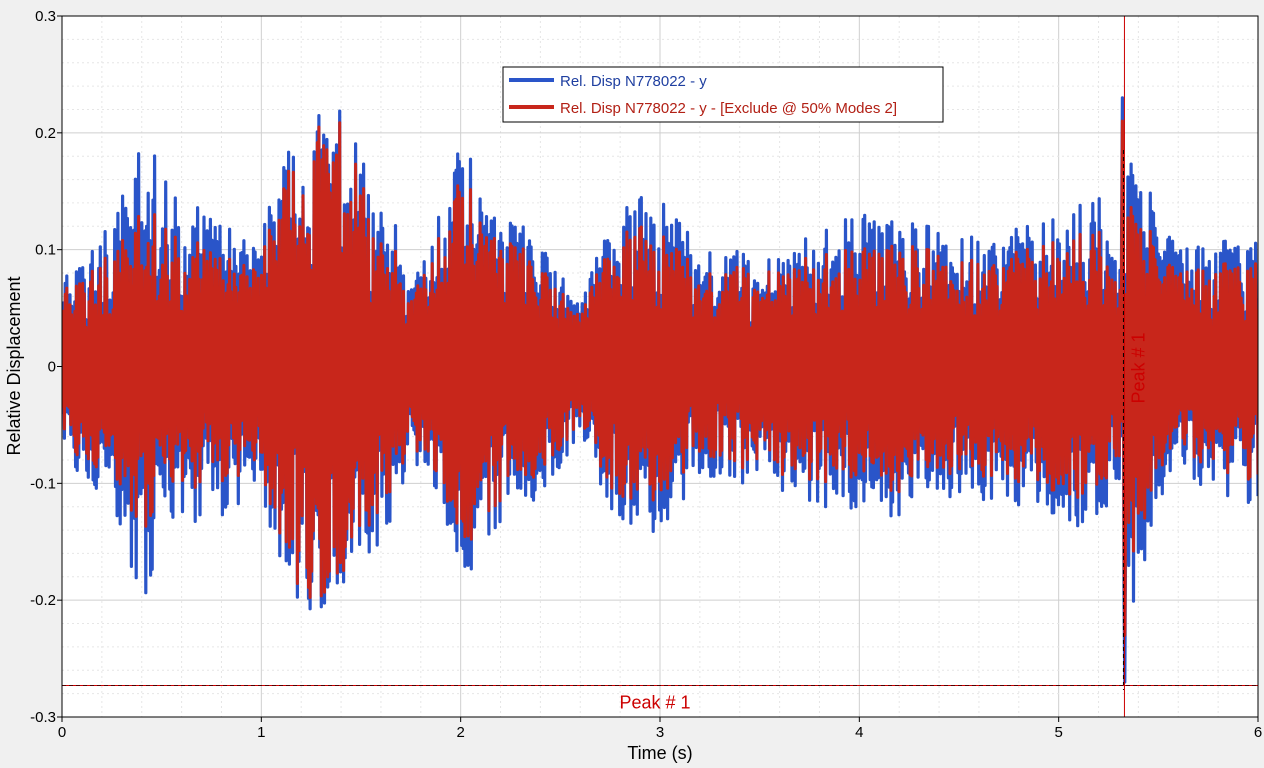 Image resolution: width=1264 pixels, height=768 pixels. Describe the element at coordinates (45, 133) in the screenshot. I see `y-tick-label: 0.2` at that location.